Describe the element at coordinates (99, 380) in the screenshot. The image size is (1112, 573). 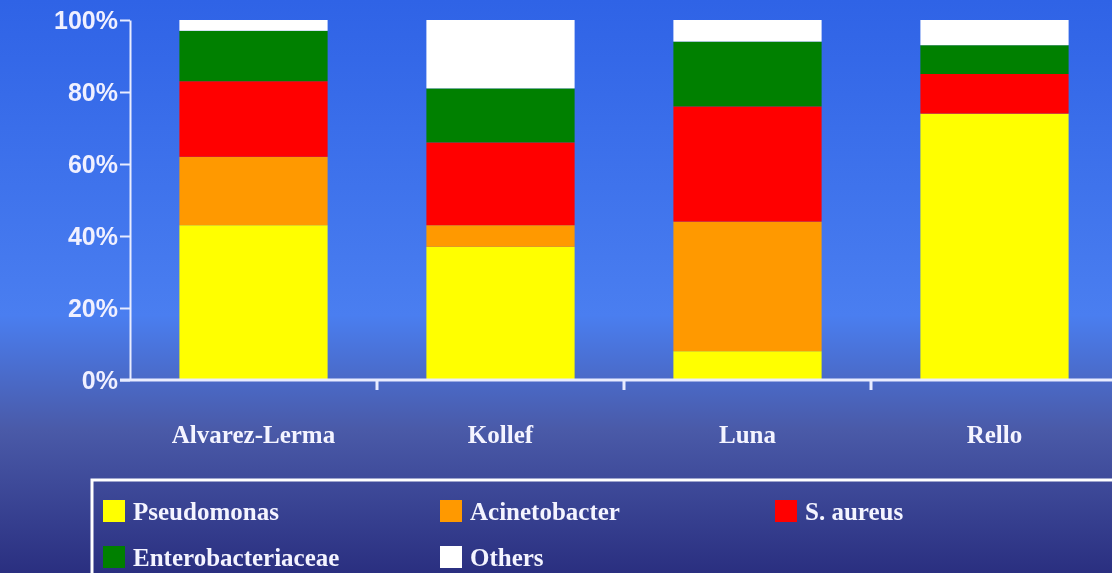
I see `y-tick-label: 0%` at that location.